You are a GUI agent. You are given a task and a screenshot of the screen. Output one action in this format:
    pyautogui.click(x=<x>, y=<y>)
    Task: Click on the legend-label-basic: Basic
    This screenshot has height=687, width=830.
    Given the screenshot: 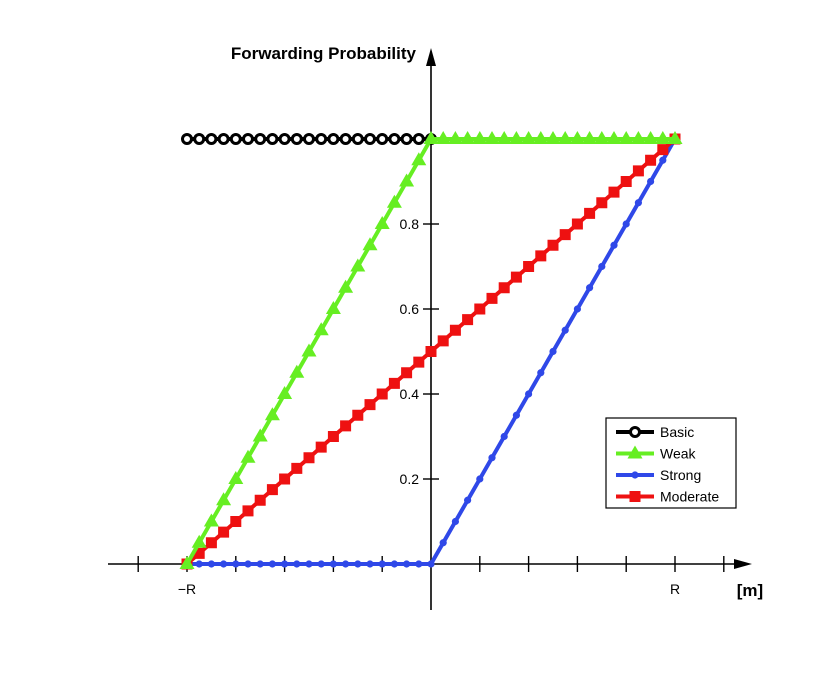 What is the action you would take?
    pyautogui.click(x=677, y=432)
    